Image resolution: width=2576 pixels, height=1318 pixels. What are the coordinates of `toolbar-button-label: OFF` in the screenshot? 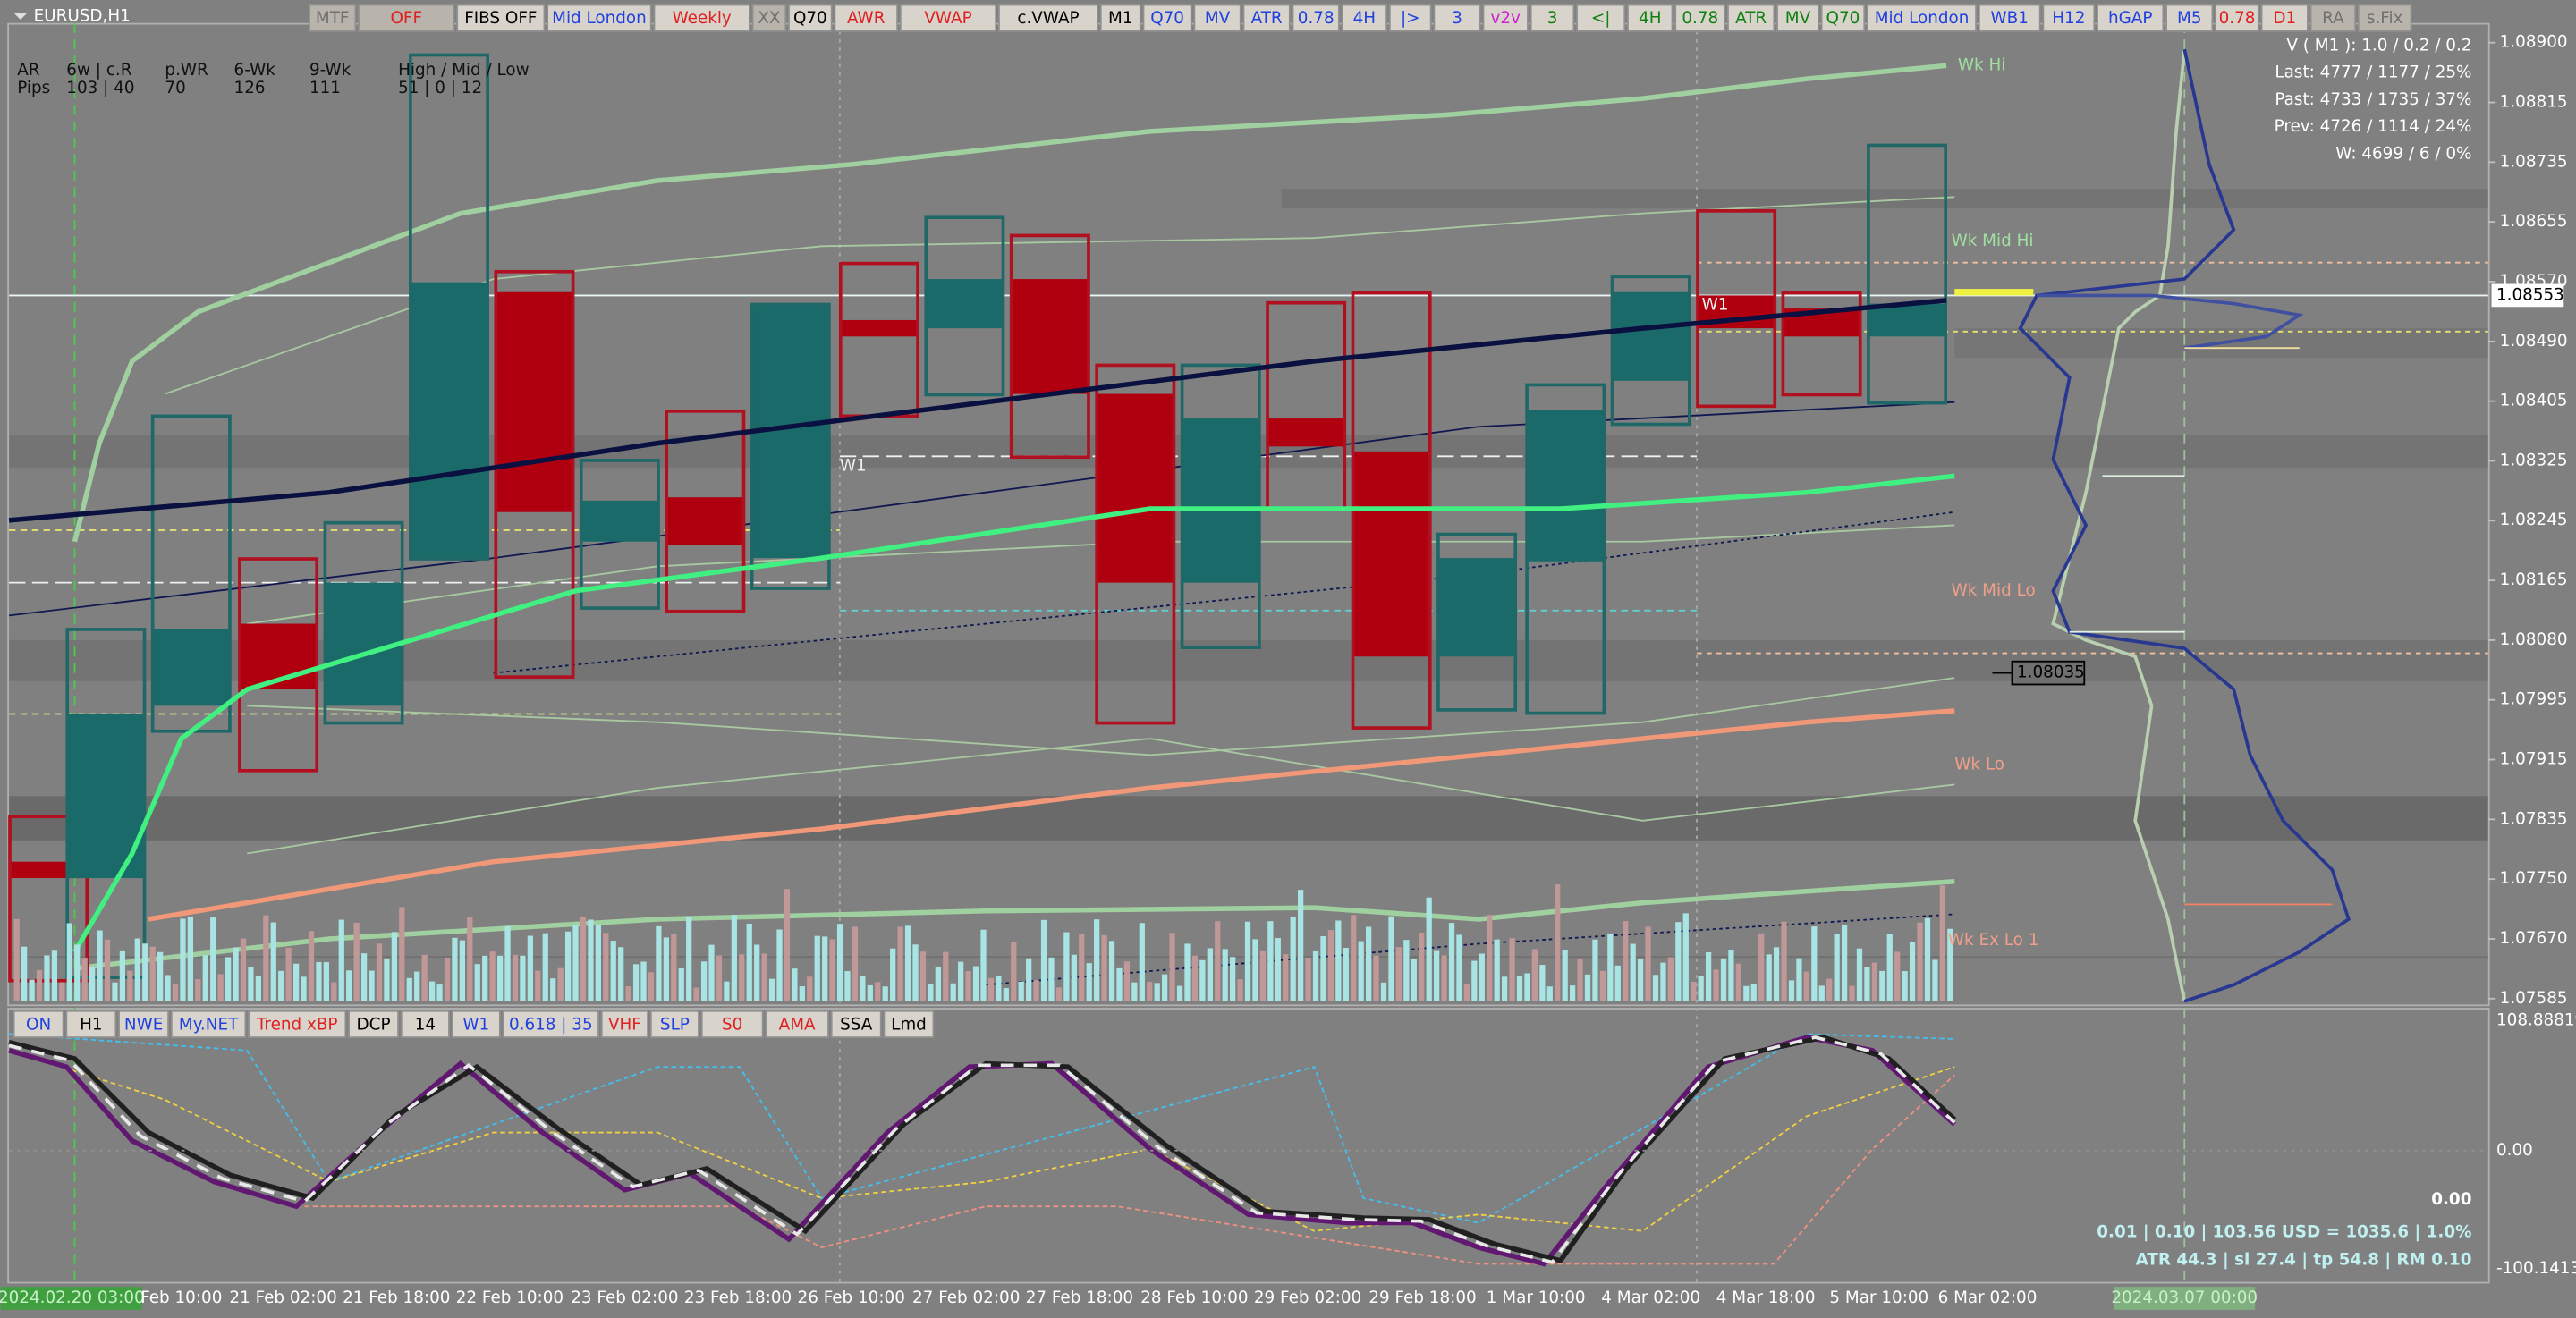 It's located at (407, 19).